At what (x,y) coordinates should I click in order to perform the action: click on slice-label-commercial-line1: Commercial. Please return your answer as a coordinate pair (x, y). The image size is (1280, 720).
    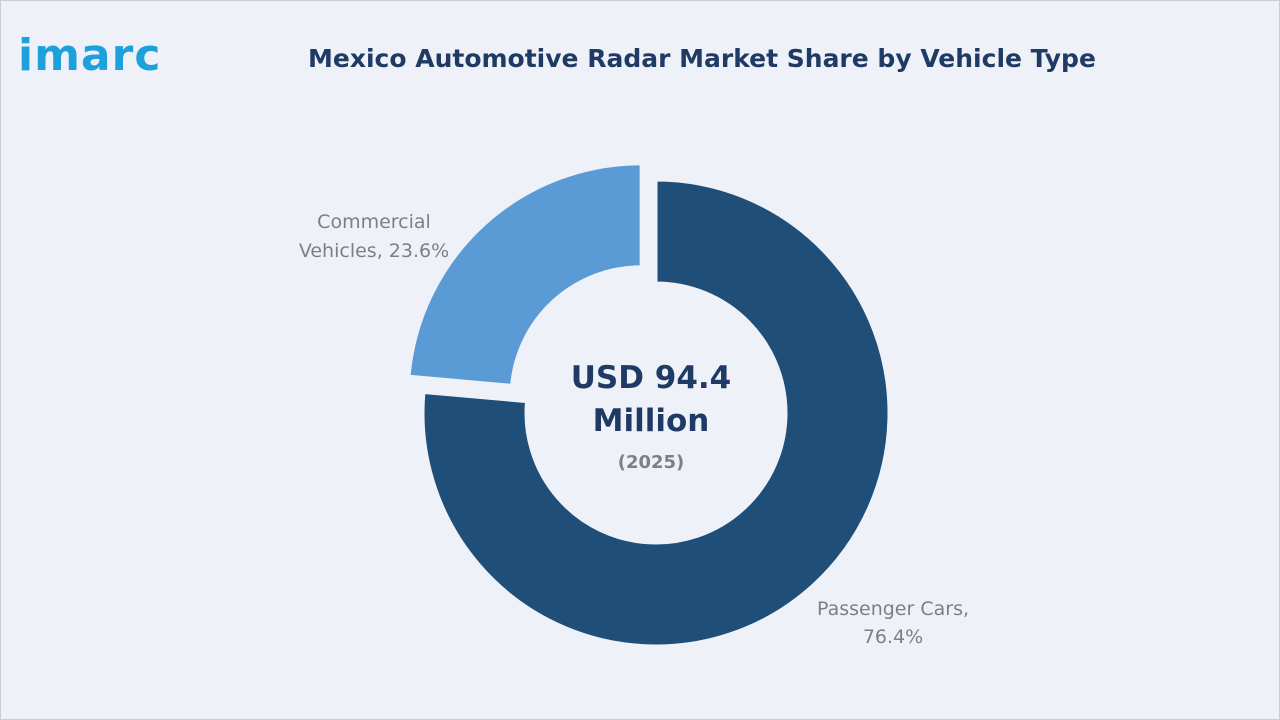
    Looking at the image, I should click on (374, 222).